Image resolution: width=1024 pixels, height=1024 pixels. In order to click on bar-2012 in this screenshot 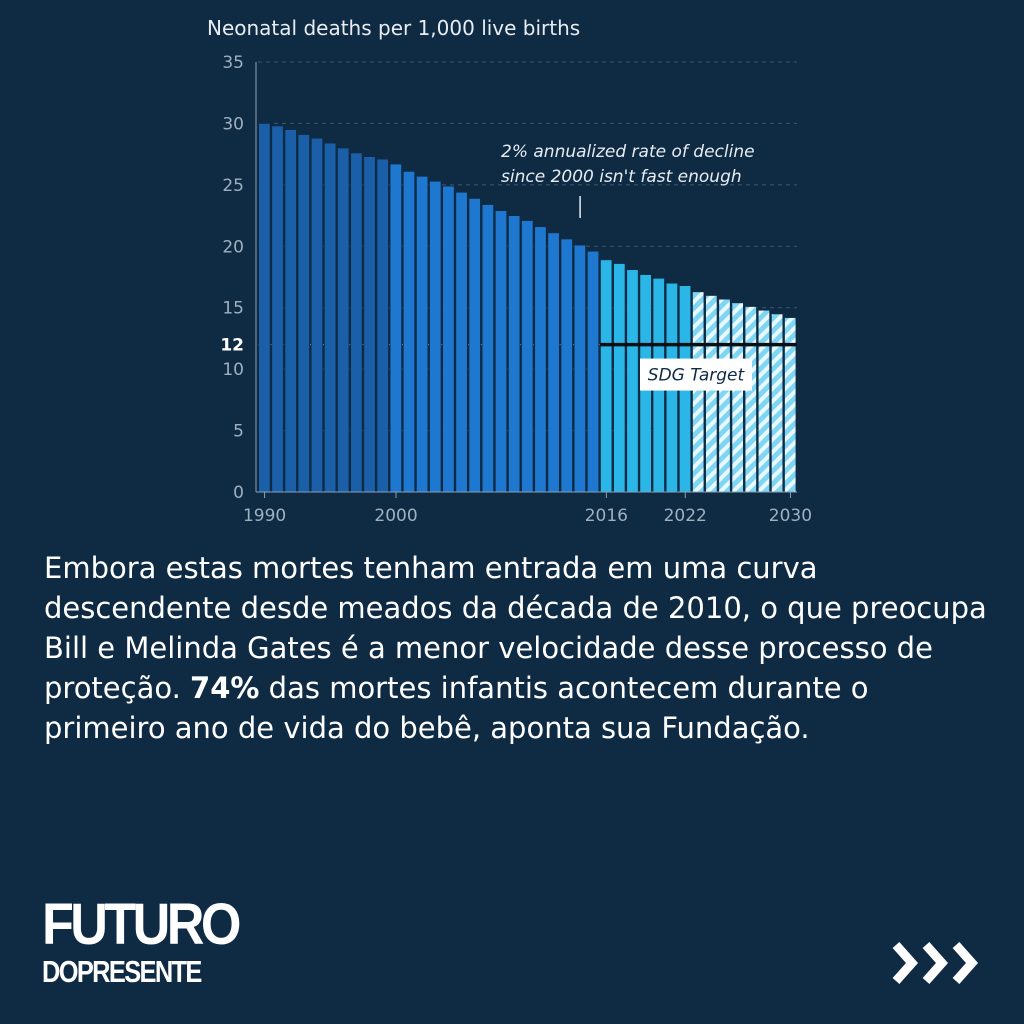, I will do `click(553, 362)`.